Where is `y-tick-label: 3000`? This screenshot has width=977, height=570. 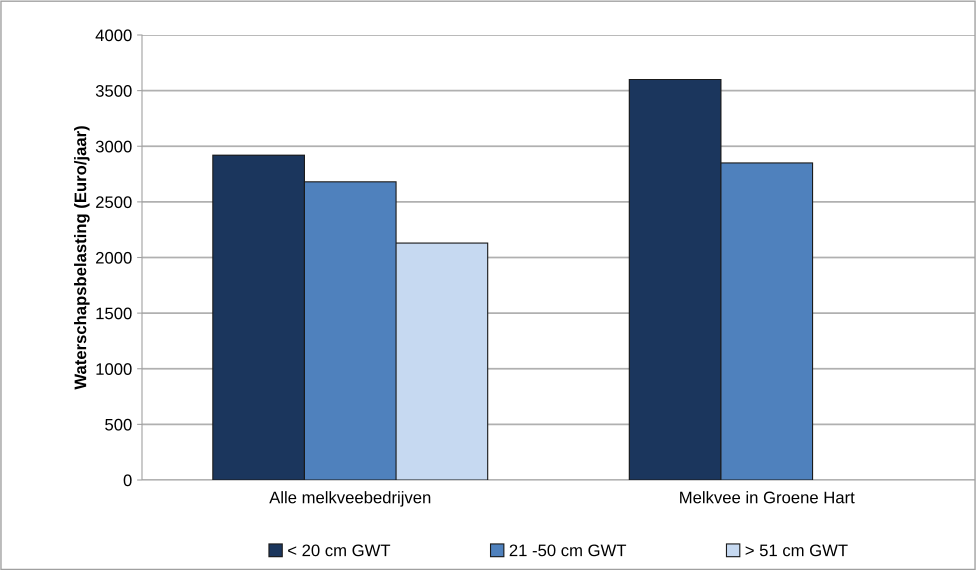
y-tick-label: 3000 is located at coordinates (114, 146).